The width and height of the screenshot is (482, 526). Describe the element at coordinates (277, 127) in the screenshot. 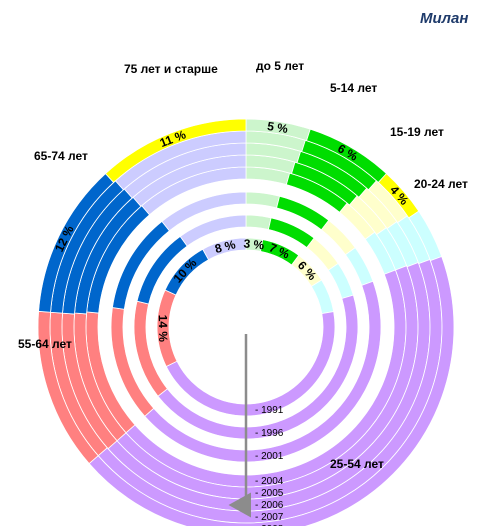

I see `value-label-2008-0: 5 %` at that location.